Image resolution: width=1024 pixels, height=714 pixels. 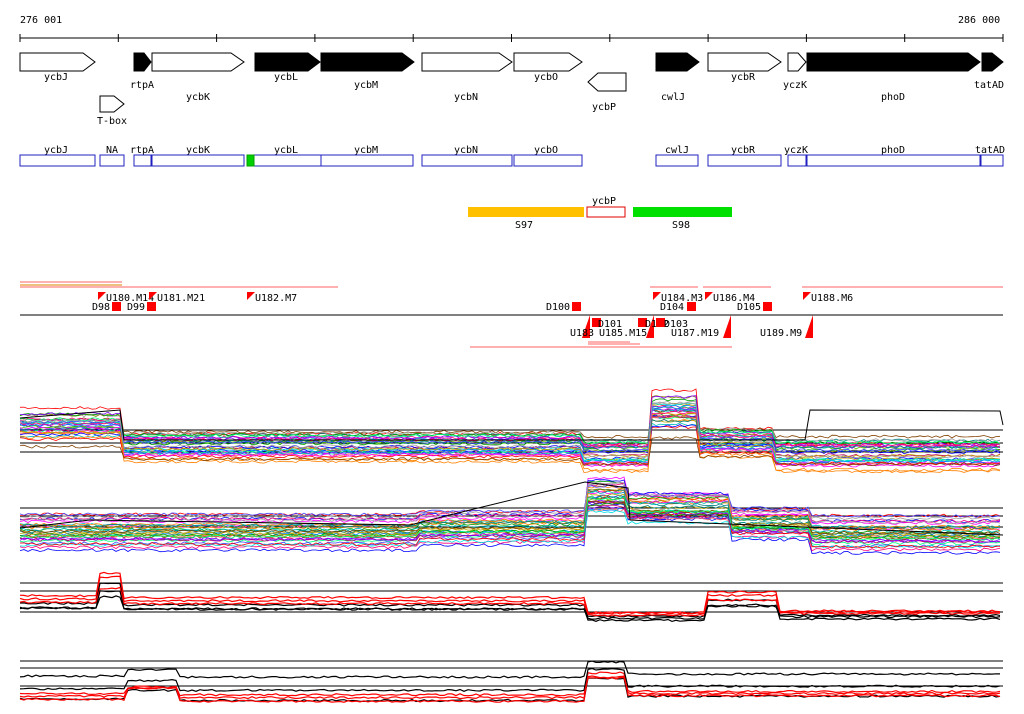 I want to click on marker-D98: D98, so click(x=106, y=307).